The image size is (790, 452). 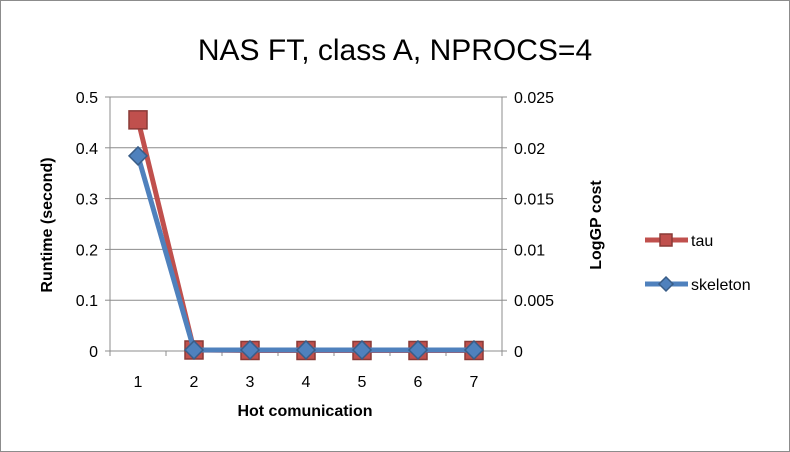 What do you see at coordinates (138, 382) in the screenshot?
I see `x-tick-label: 1` at bounding box center [138, 382].